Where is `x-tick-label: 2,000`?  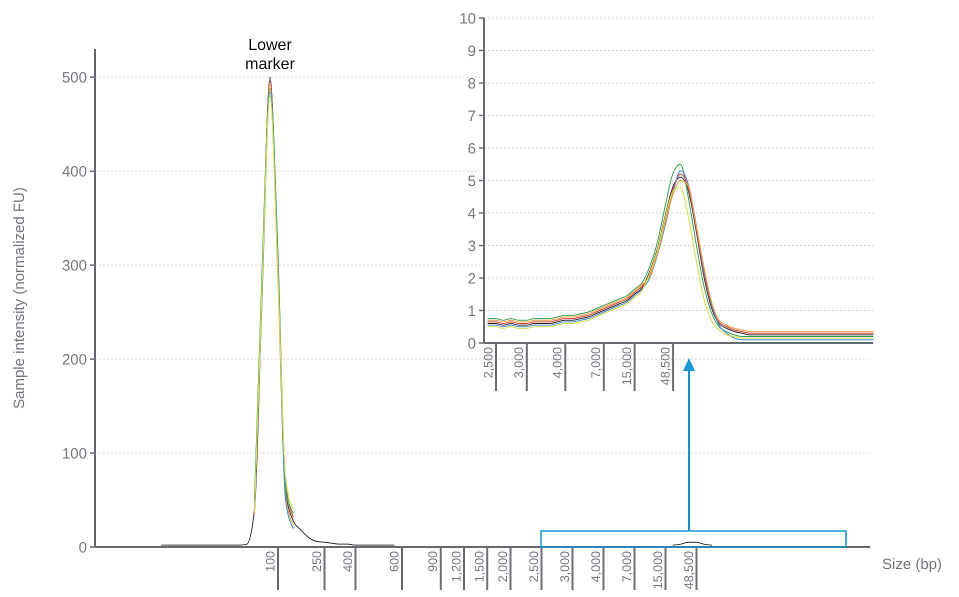 x-tick-label: 2,000 is located at coordinates (503, 566).